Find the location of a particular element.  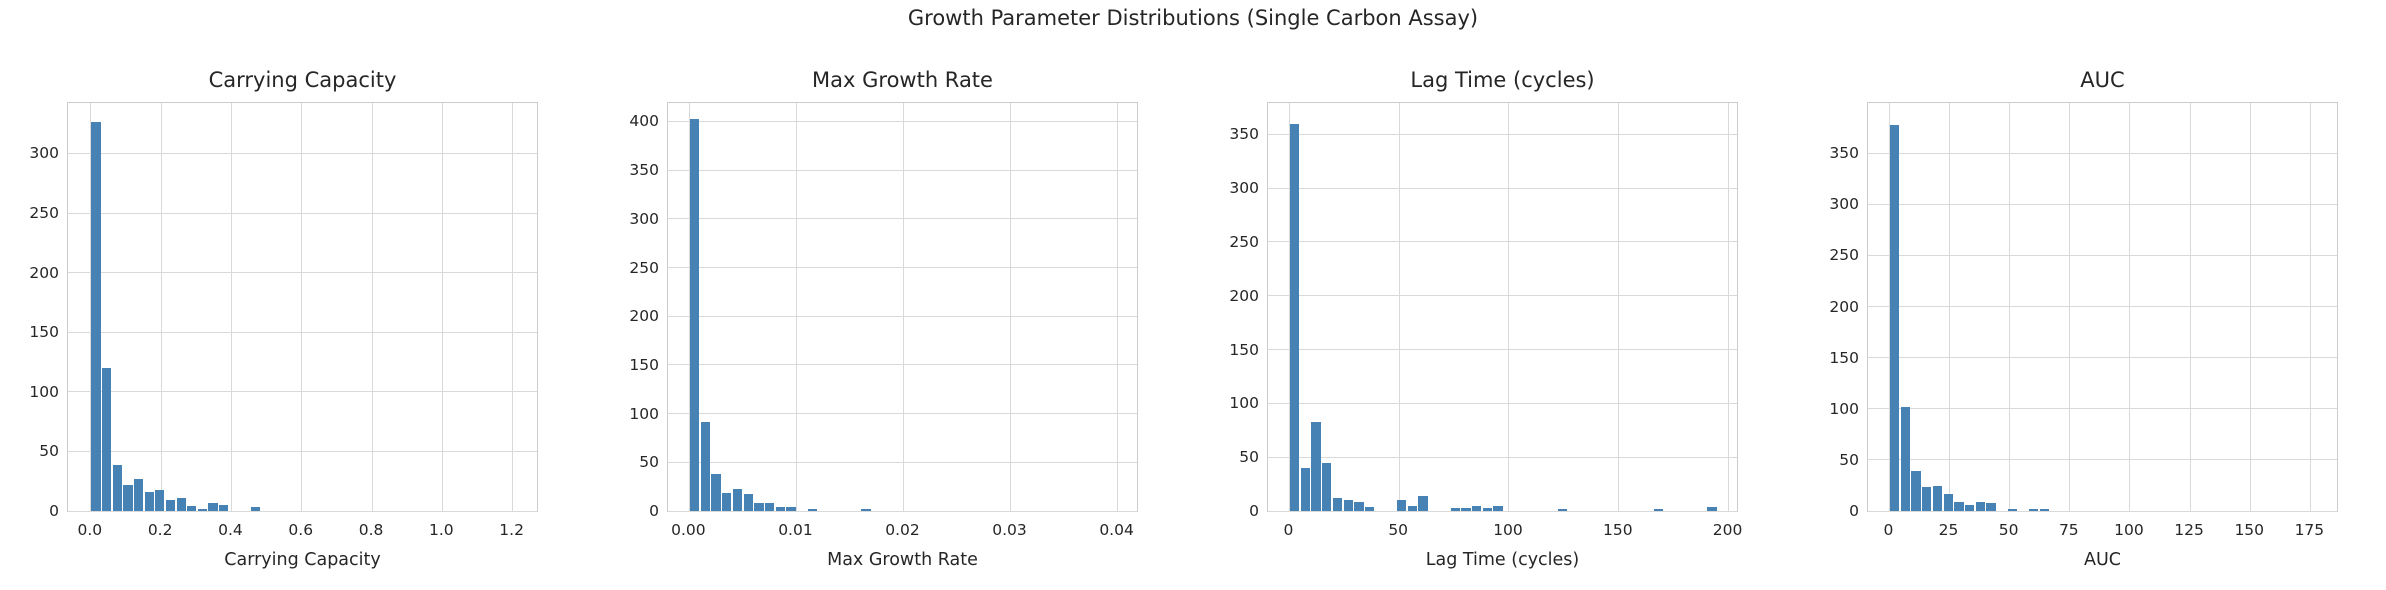

y-tick-label: 0 is located at coordinates (1254, 511).